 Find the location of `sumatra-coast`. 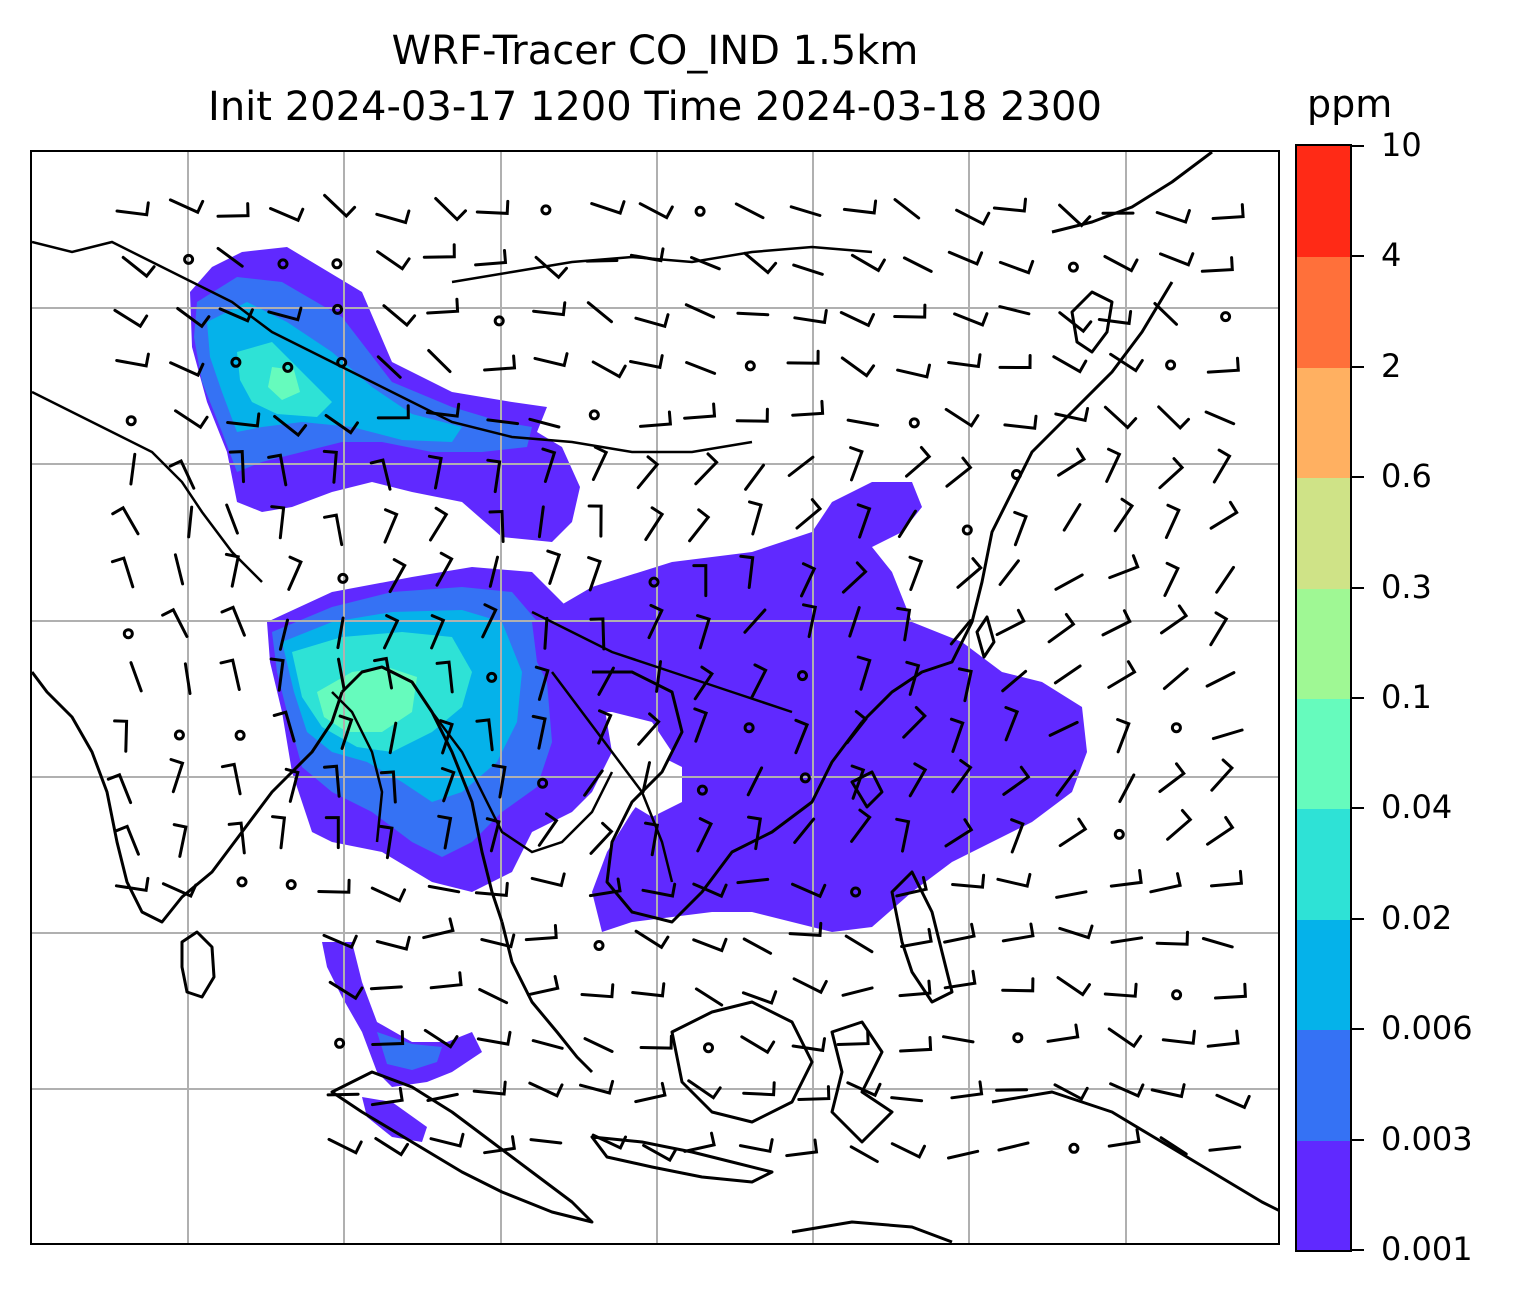

sumatra-coast is located at coordinates (462, 1147).